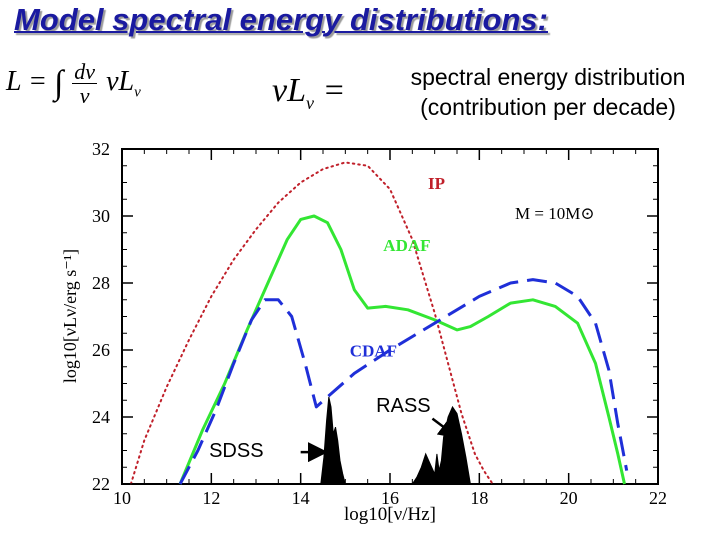 The image size is (720, 540). What do you see at coordinates (101, 283) in the screenshot?
I see `y-tick-label: 28` at bounding box center [101, 283].